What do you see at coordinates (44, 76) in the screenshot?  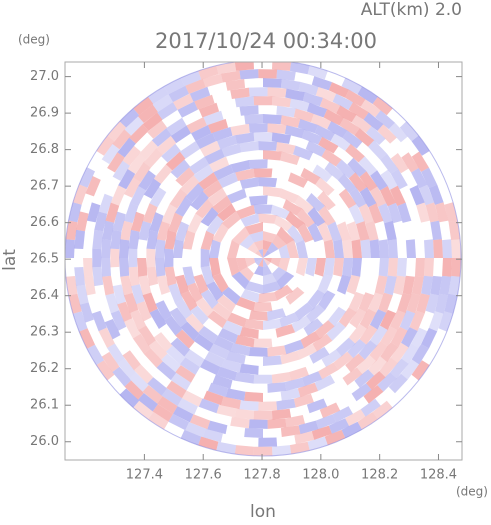 I see `y-tick-label: 27.0` at bounding box center [44, 76].